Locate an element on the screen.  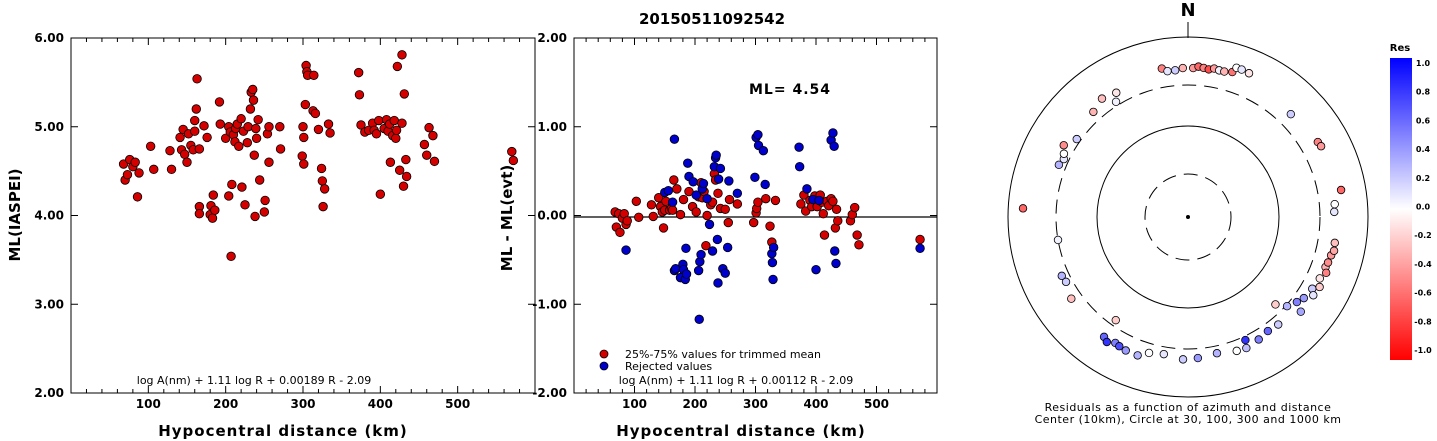
ring-100km is located at coordinates (1188, 217).